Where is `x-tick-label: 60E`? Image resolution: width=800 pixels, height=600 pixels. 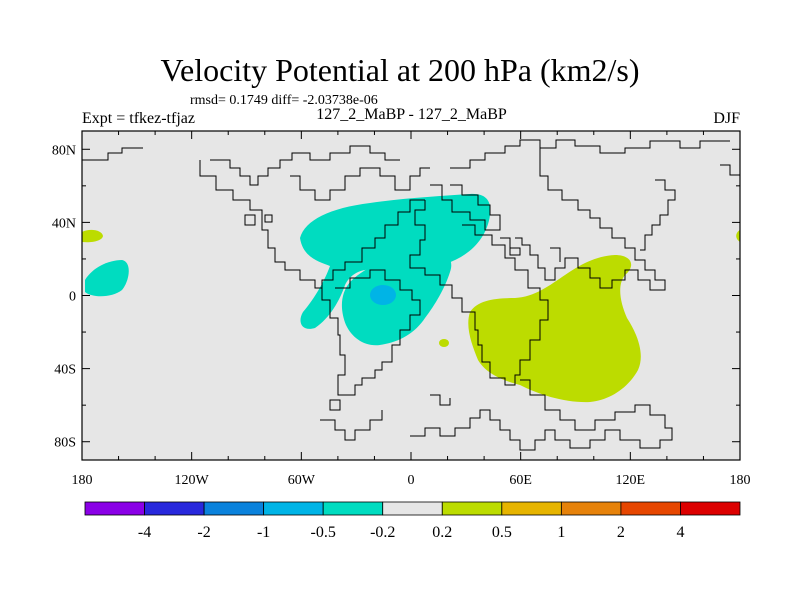
x-tick-label: 60E is located at coordinates (520, 480).